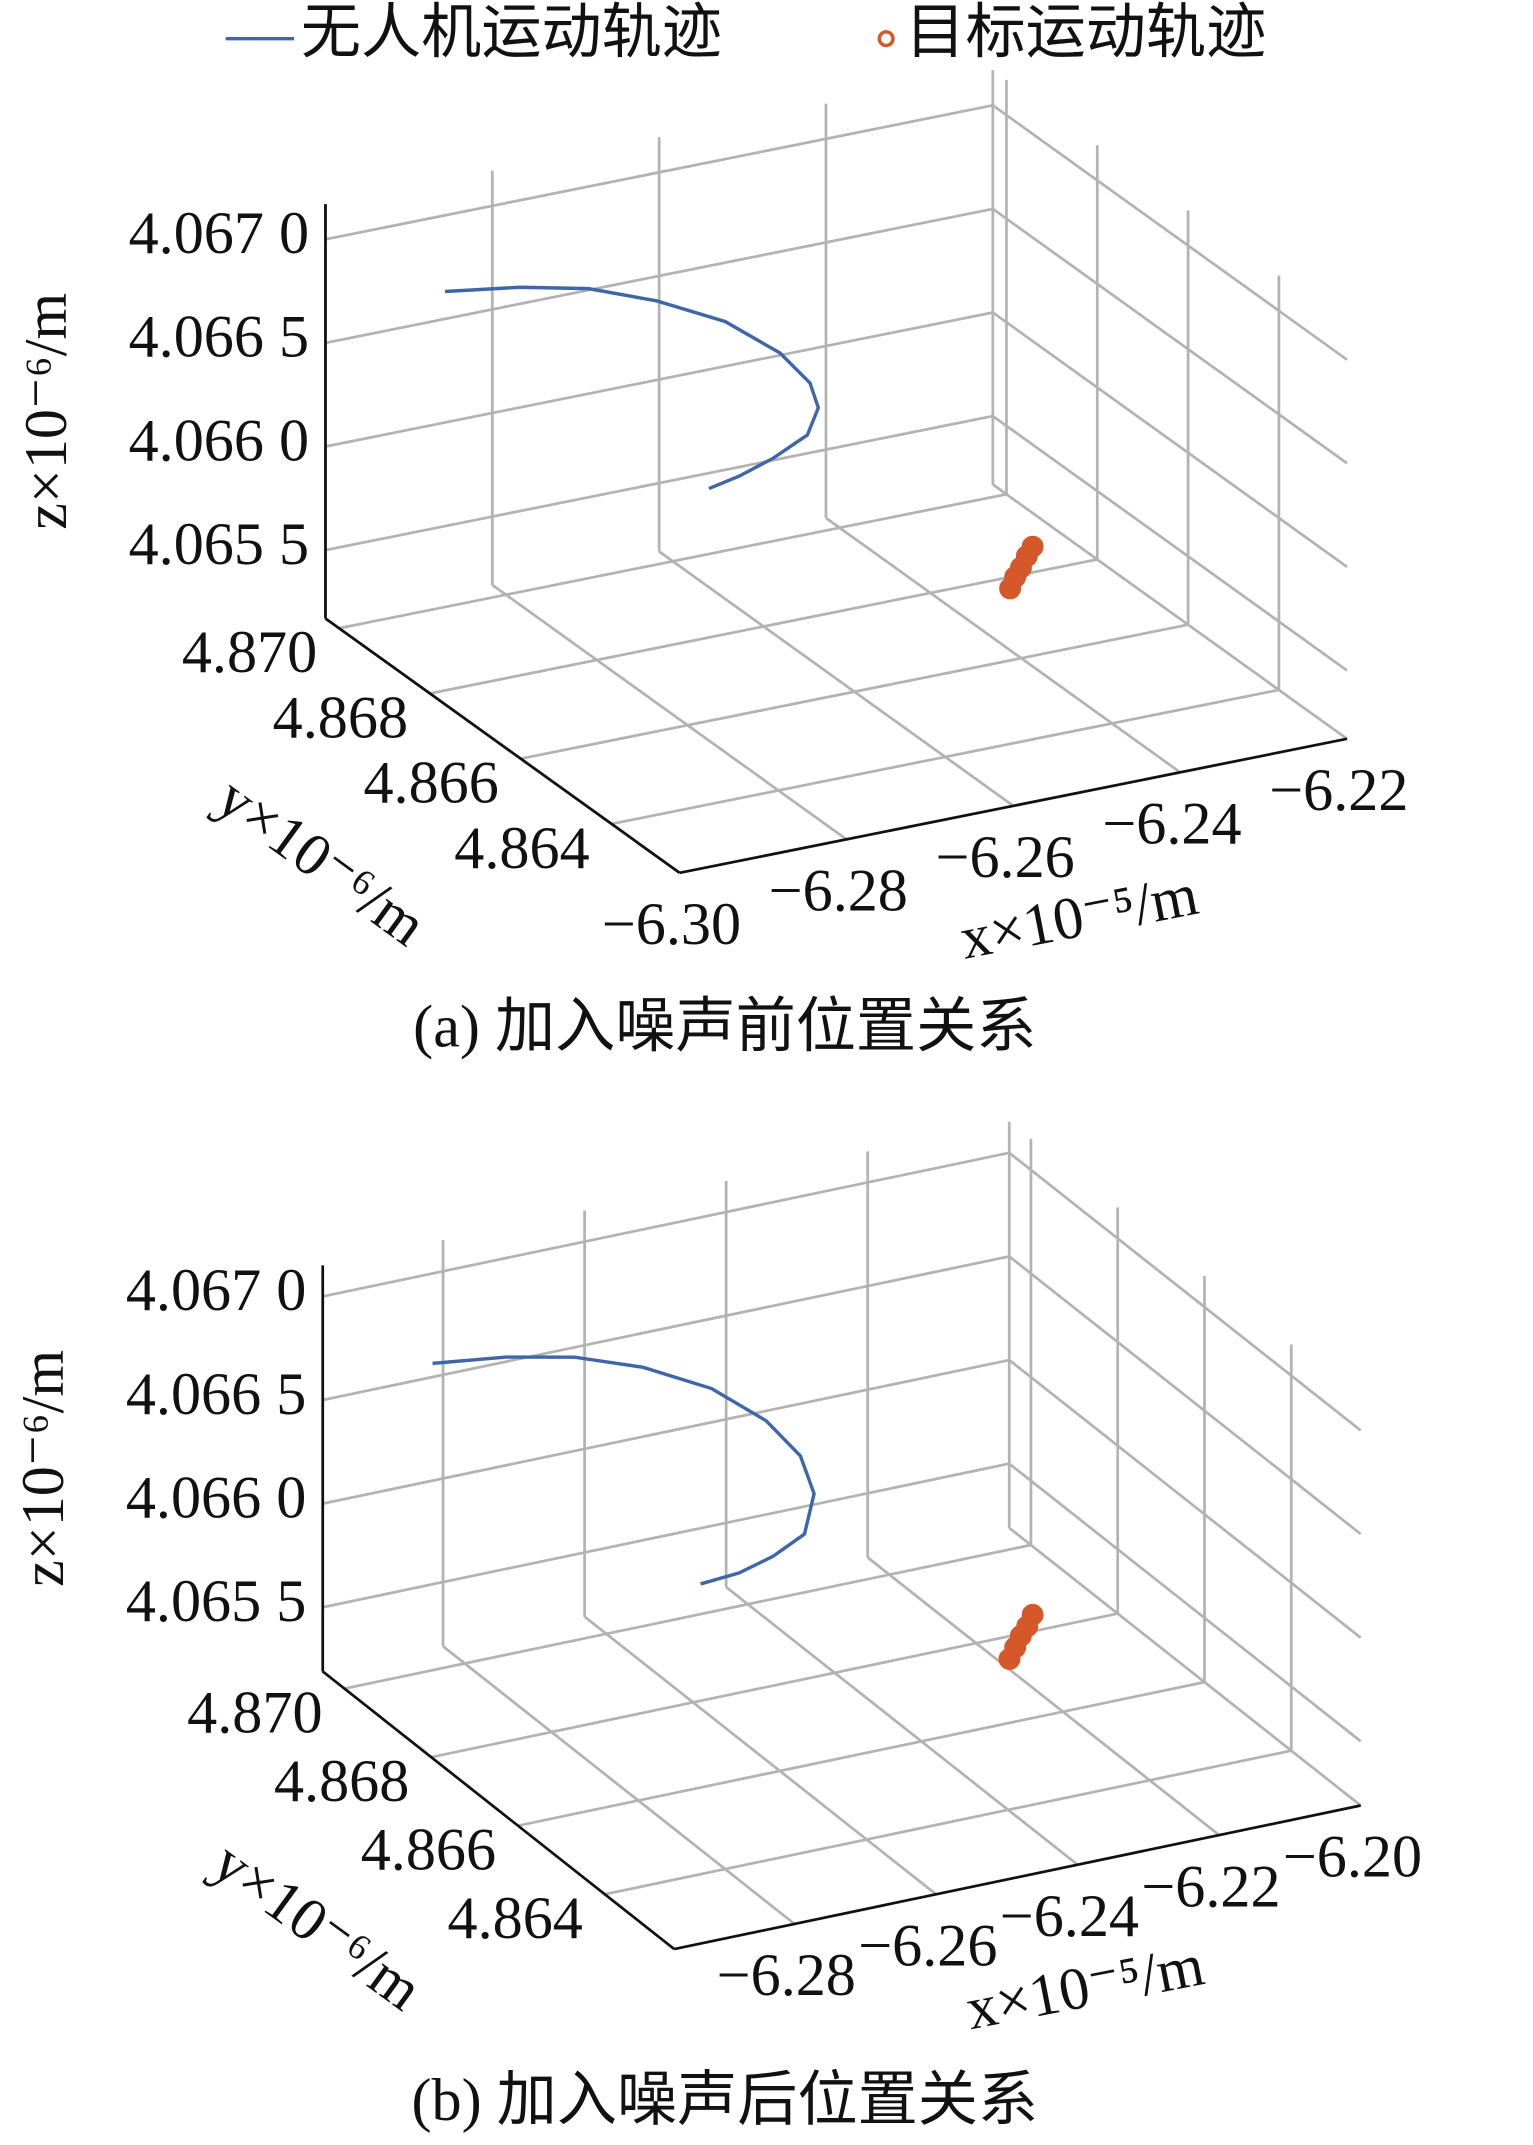 This screenshot has height=2145, width=1533. What do you see at coordinates (1352, 1857) in the screenshot?
I see `x-tick-label: −6.20` at bounding box center [1352, 1857].